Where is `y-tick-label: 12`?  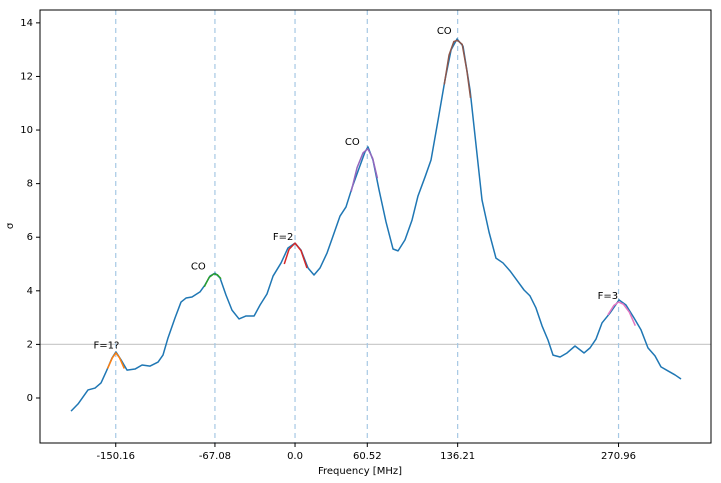
y-tick-label: 12 is located at coordinates (26, 76).